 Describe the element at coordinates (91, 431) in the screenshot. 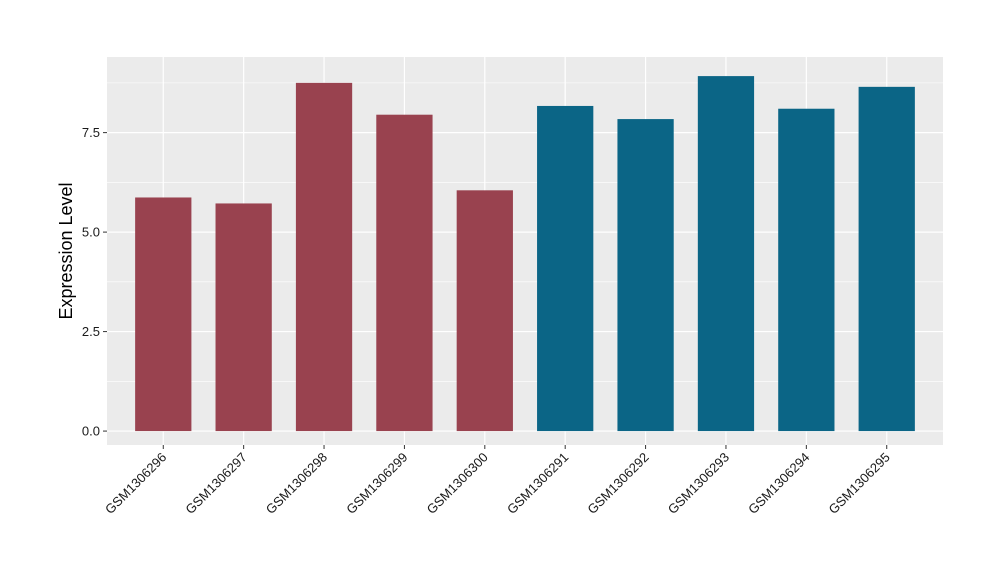

I see `y-tick-label: 0.0` at that location.